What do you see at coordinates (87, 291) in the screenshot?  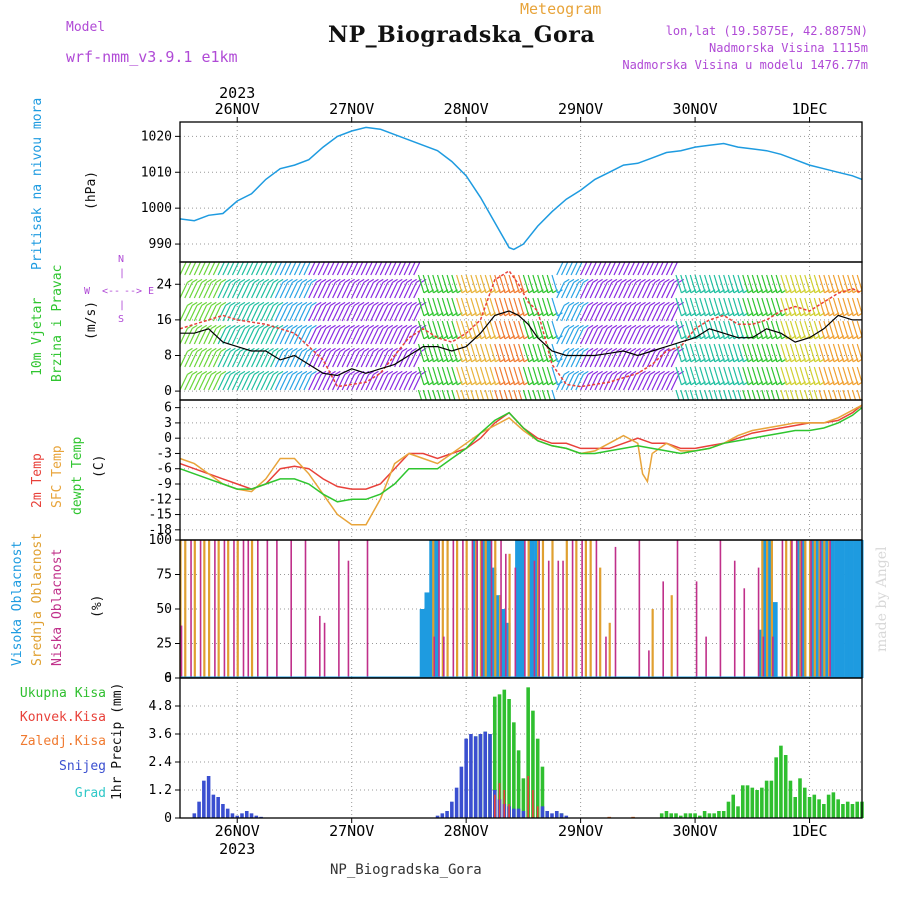 I see `compass-w: W` at bounding box center [87, 291].